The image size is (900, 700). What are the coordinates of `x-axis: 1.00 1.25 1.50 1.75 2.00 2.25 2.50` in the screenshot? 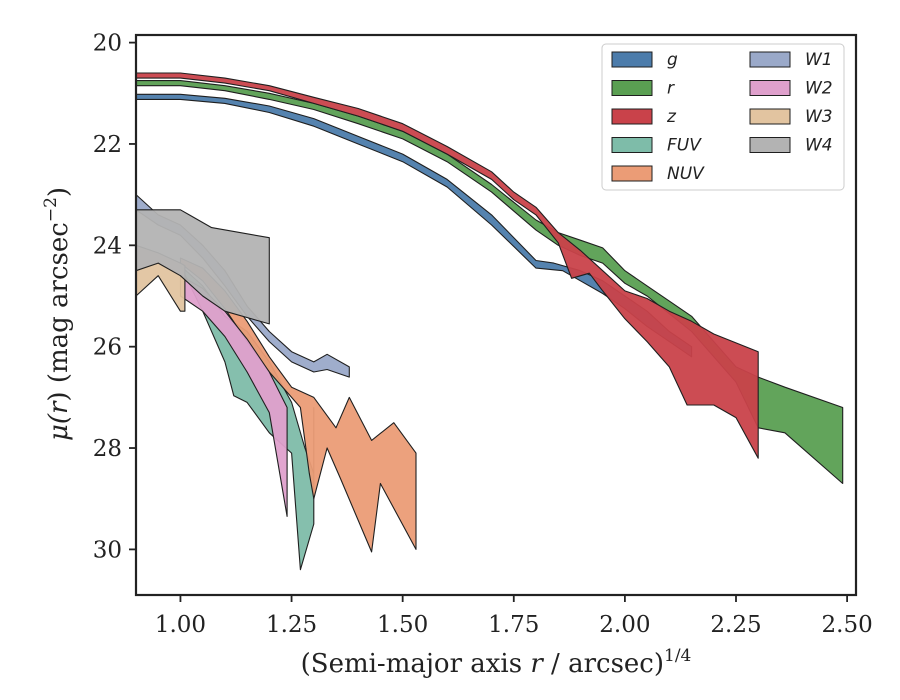 It's located at (514, 616).